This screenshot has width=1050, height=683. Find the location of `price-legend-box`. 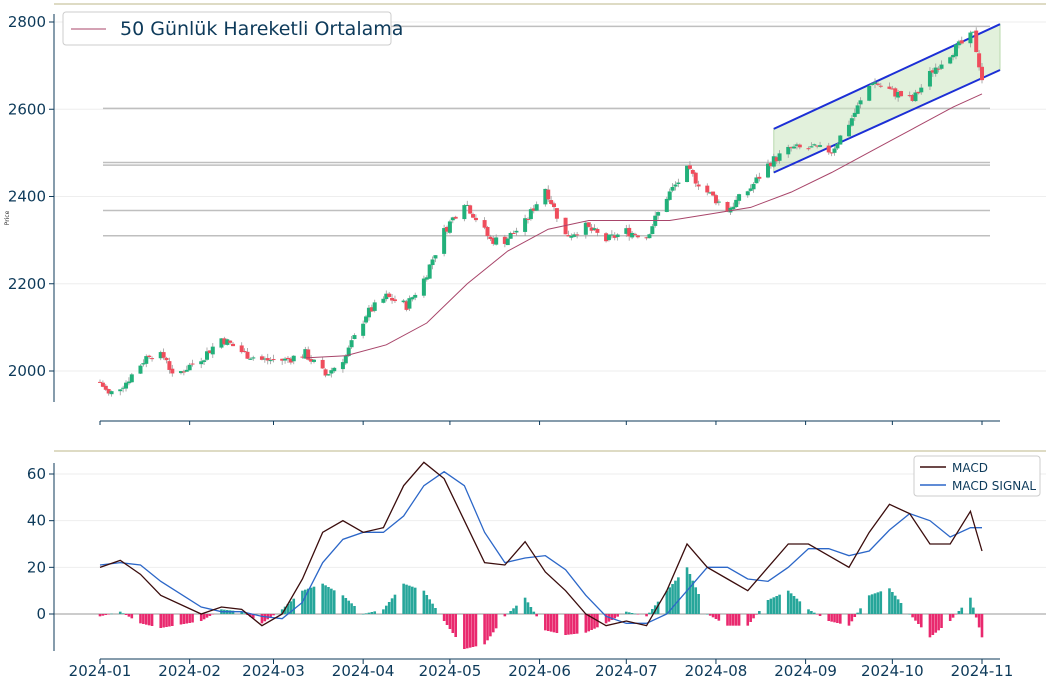

price-legend-box is located at coordinates (227, 28).